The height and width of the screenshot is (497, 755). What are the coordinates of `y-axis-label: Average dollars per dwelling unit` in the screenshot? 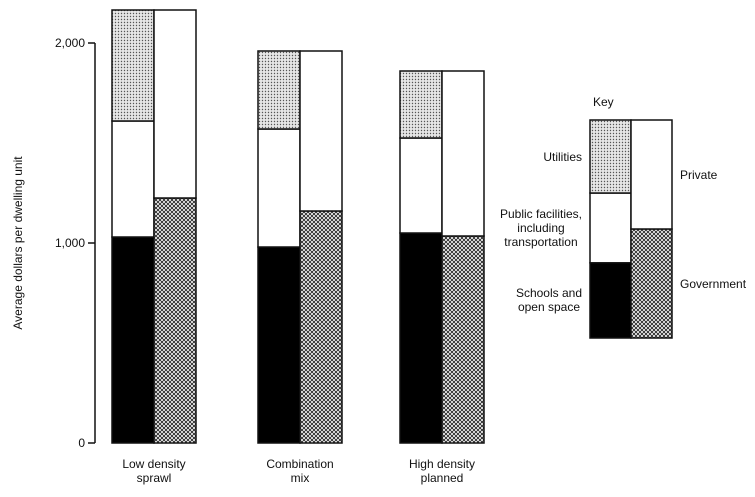 It's located at (18, 243).